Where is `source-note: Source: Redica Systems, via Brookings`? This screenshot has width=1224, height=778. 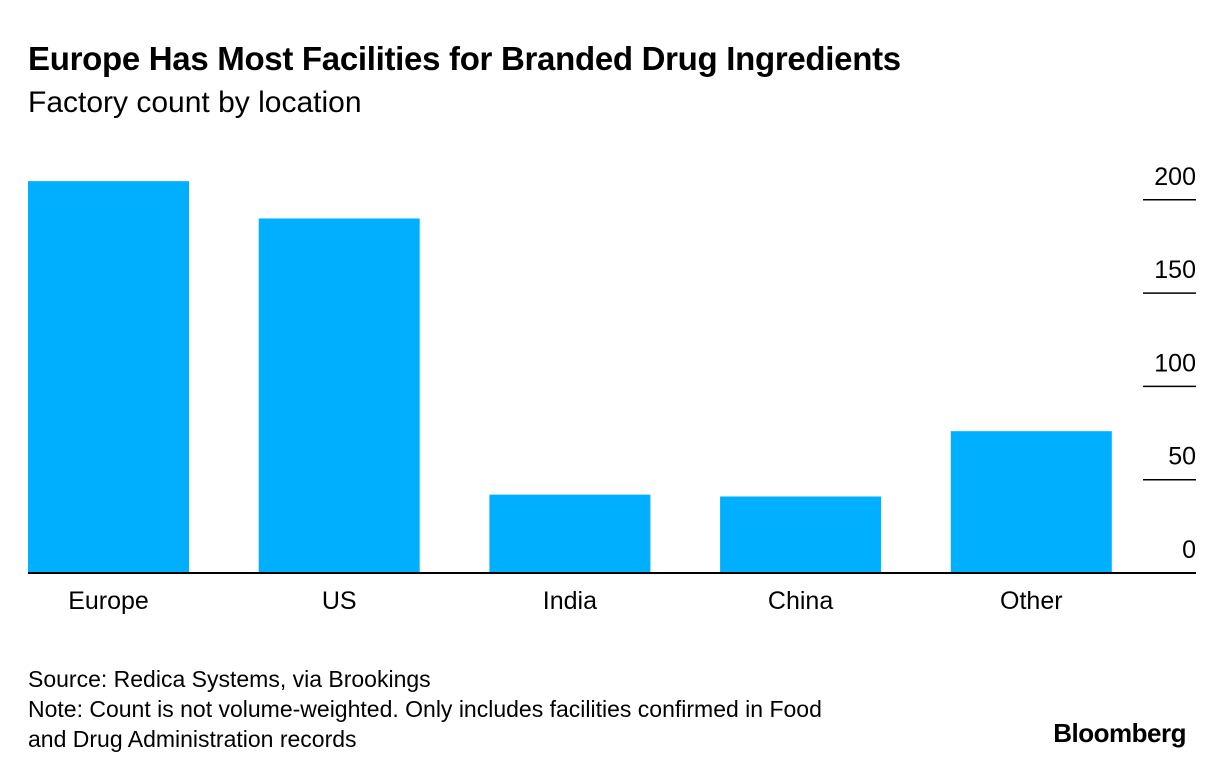 source-note: Source: Redica Systems, via Brookings is located at coordinates (229, 679).